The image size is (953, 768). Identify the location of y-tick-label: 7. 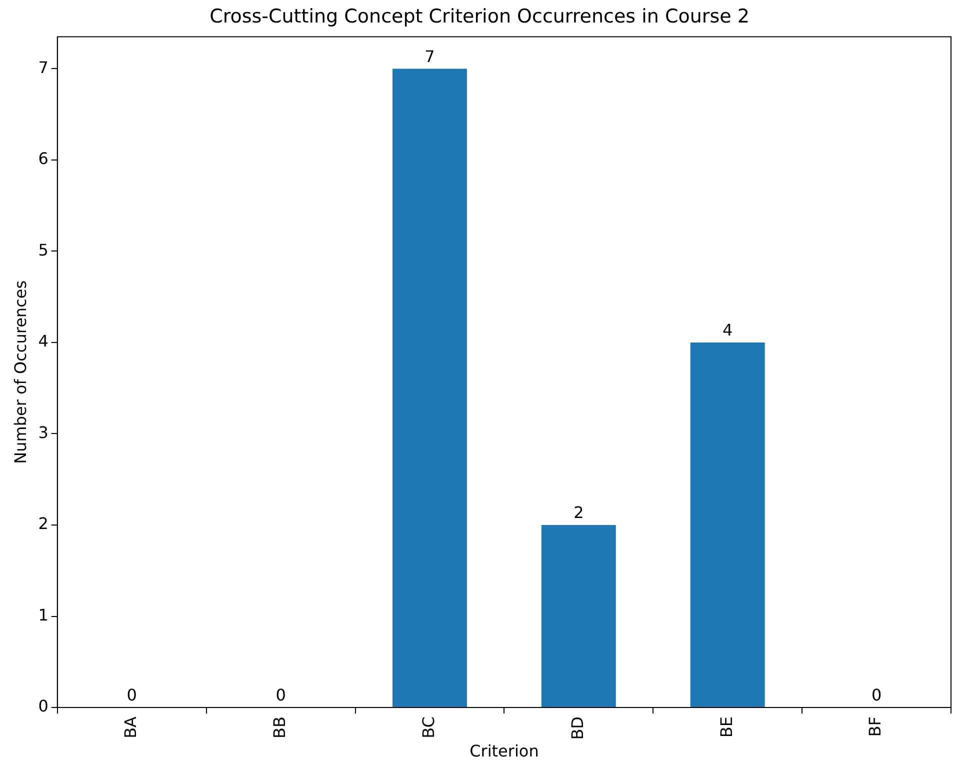
(43, 67).